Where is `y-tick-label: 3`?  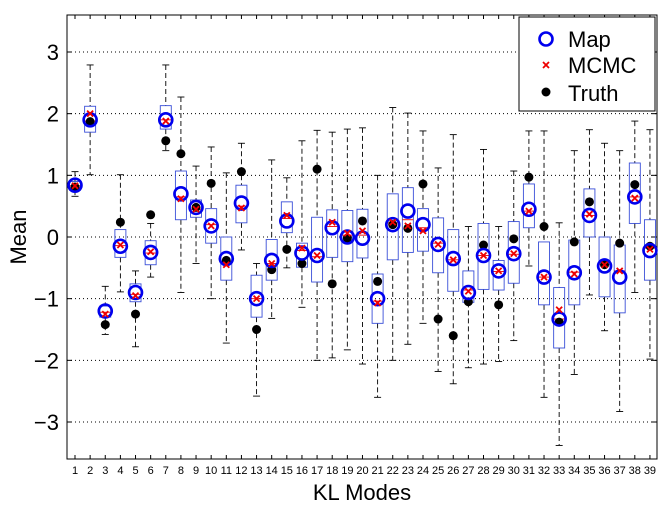
y-tick-label: 3 is located at coordinates (53, 52).